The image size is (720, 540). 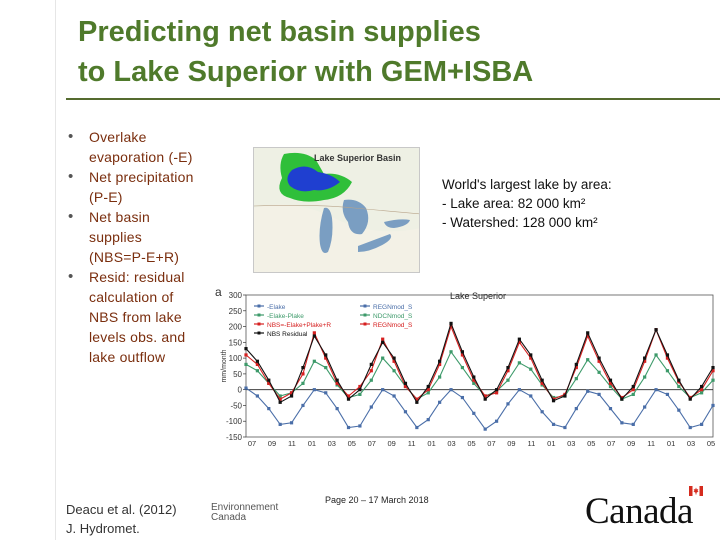 What do you see at coordinates (527, 184) in the screenshot?
I see `facts-heading: World's largest lake by area:` at bounding box center [527, 184].